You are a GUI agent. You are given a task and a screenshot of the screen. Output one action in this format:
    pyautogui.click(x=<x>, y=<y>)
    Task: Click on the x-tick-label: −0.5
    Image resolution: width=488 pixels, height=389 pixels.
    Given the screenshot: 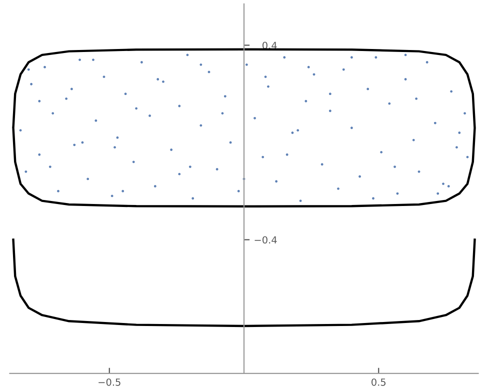 What is the action you would take?
    pyautogui.click(x=109, y=382)
    